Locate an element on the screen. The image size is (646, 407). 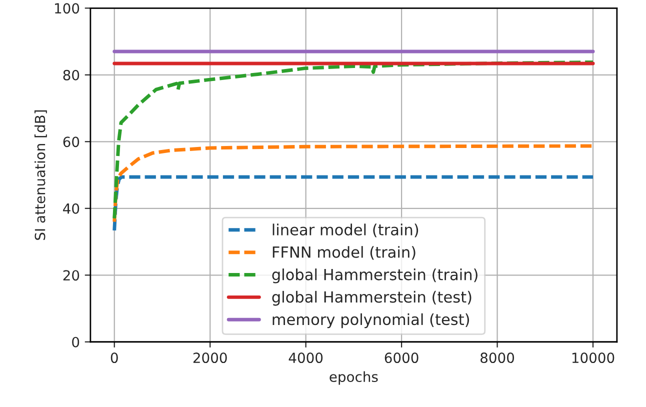
x-tick-label: 2000 is located at coordinates (210, 358).